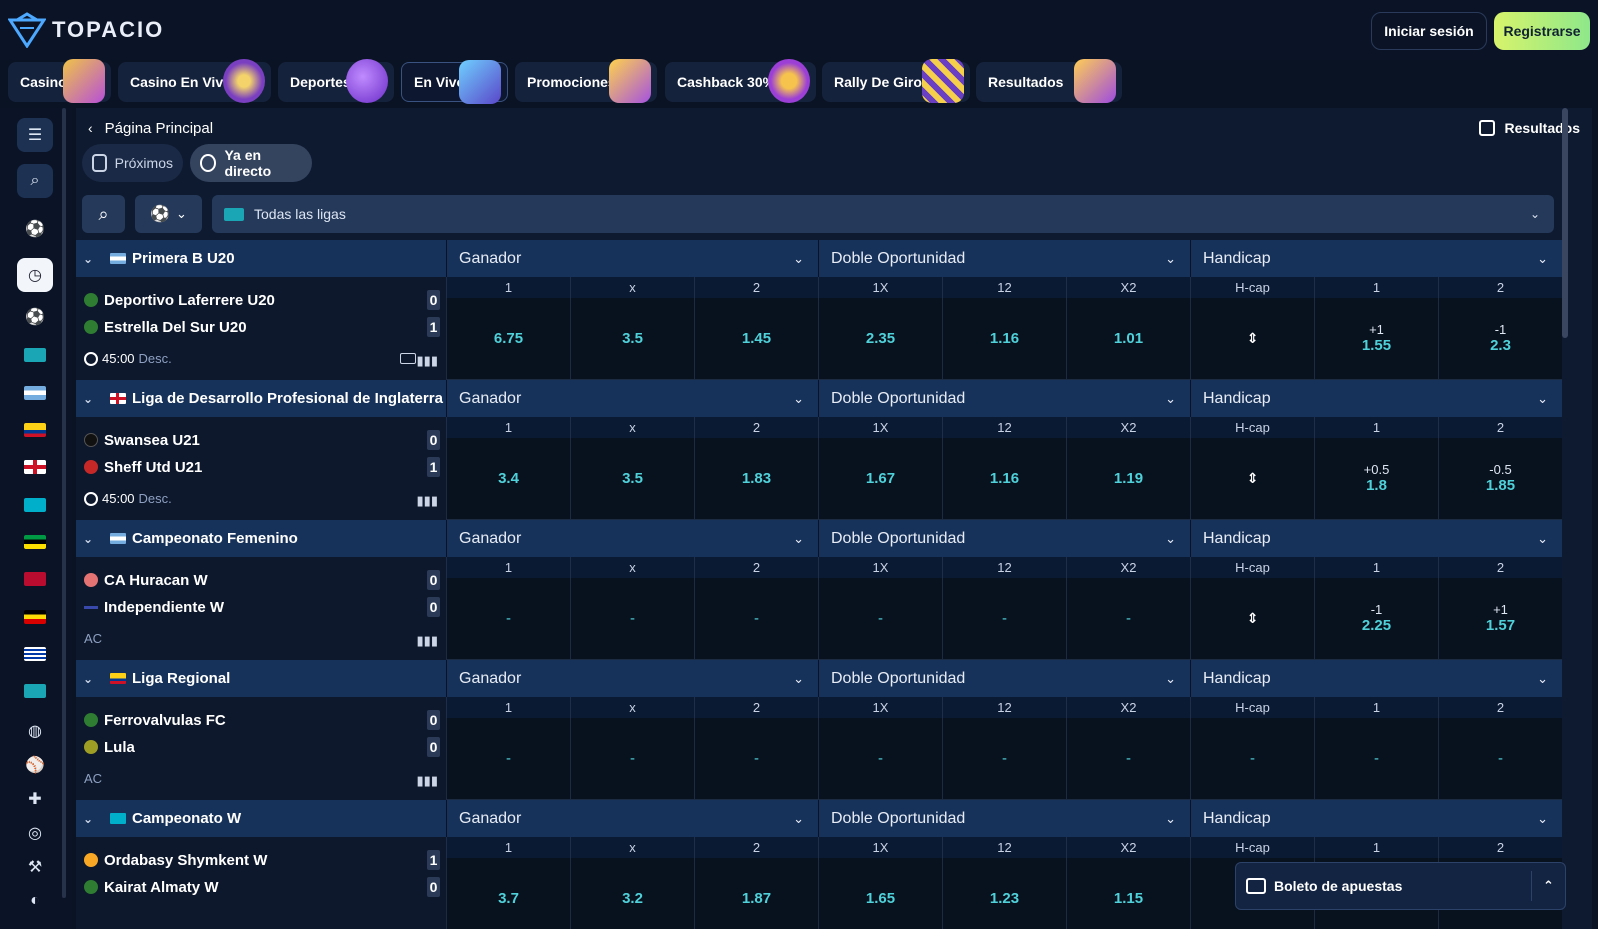 The image size is (1598, 929). What do you see at coordinates (35, 900) in the screenshot?
I see `tennis-icon: ◐` at bounding box center [35, 900].